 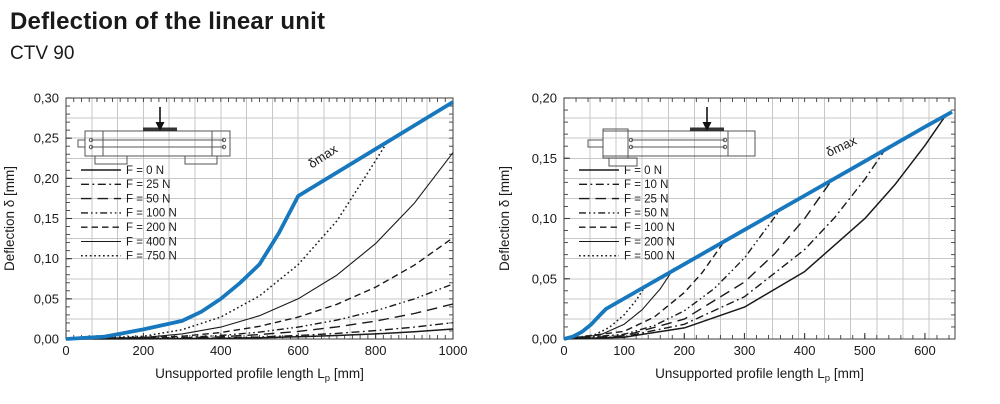 I want to click on curve-F-25-N, so click(x=697, y=260).